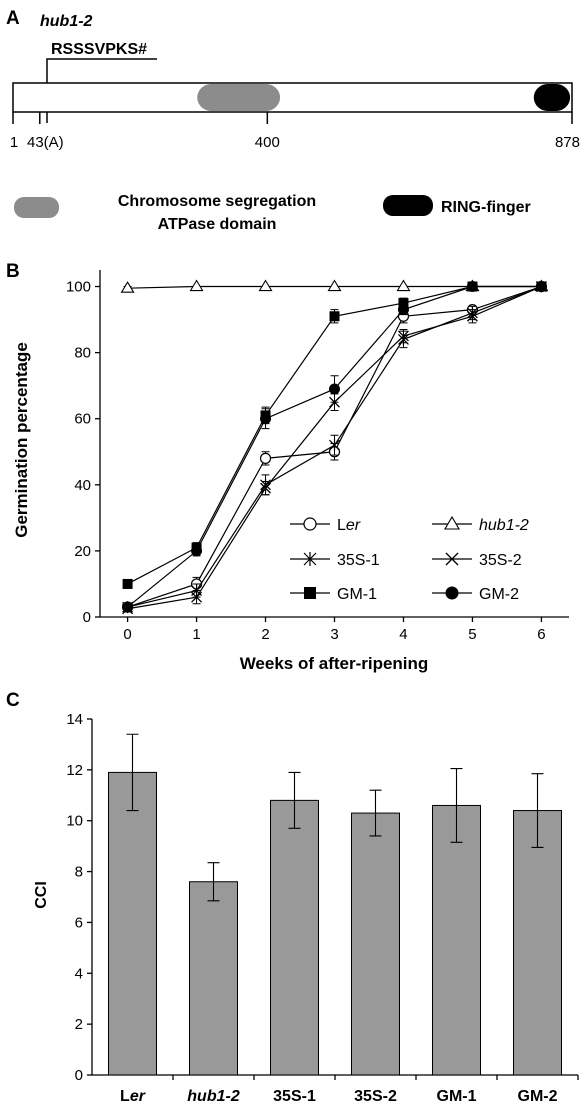 The height and width of the screenshot is (1108, 581). Describe the element at coordinates (74, 821) in the screenshot. I see `y-tick-label: 10` at that location.